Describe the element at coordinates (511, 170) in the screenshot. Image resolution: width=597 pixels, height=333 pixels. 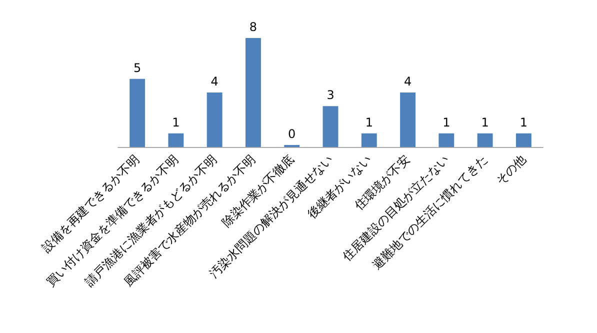
I see `x-tick-label: その他` at that location.